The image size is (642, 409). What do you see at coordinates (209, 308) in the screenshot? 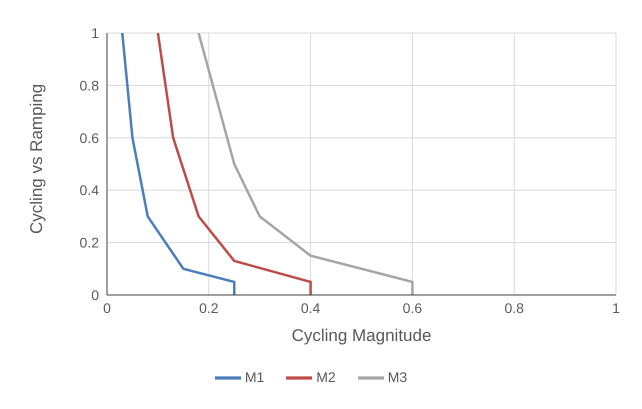
I see `x-tick-label: 0.2` at bounding box center [209, 308].